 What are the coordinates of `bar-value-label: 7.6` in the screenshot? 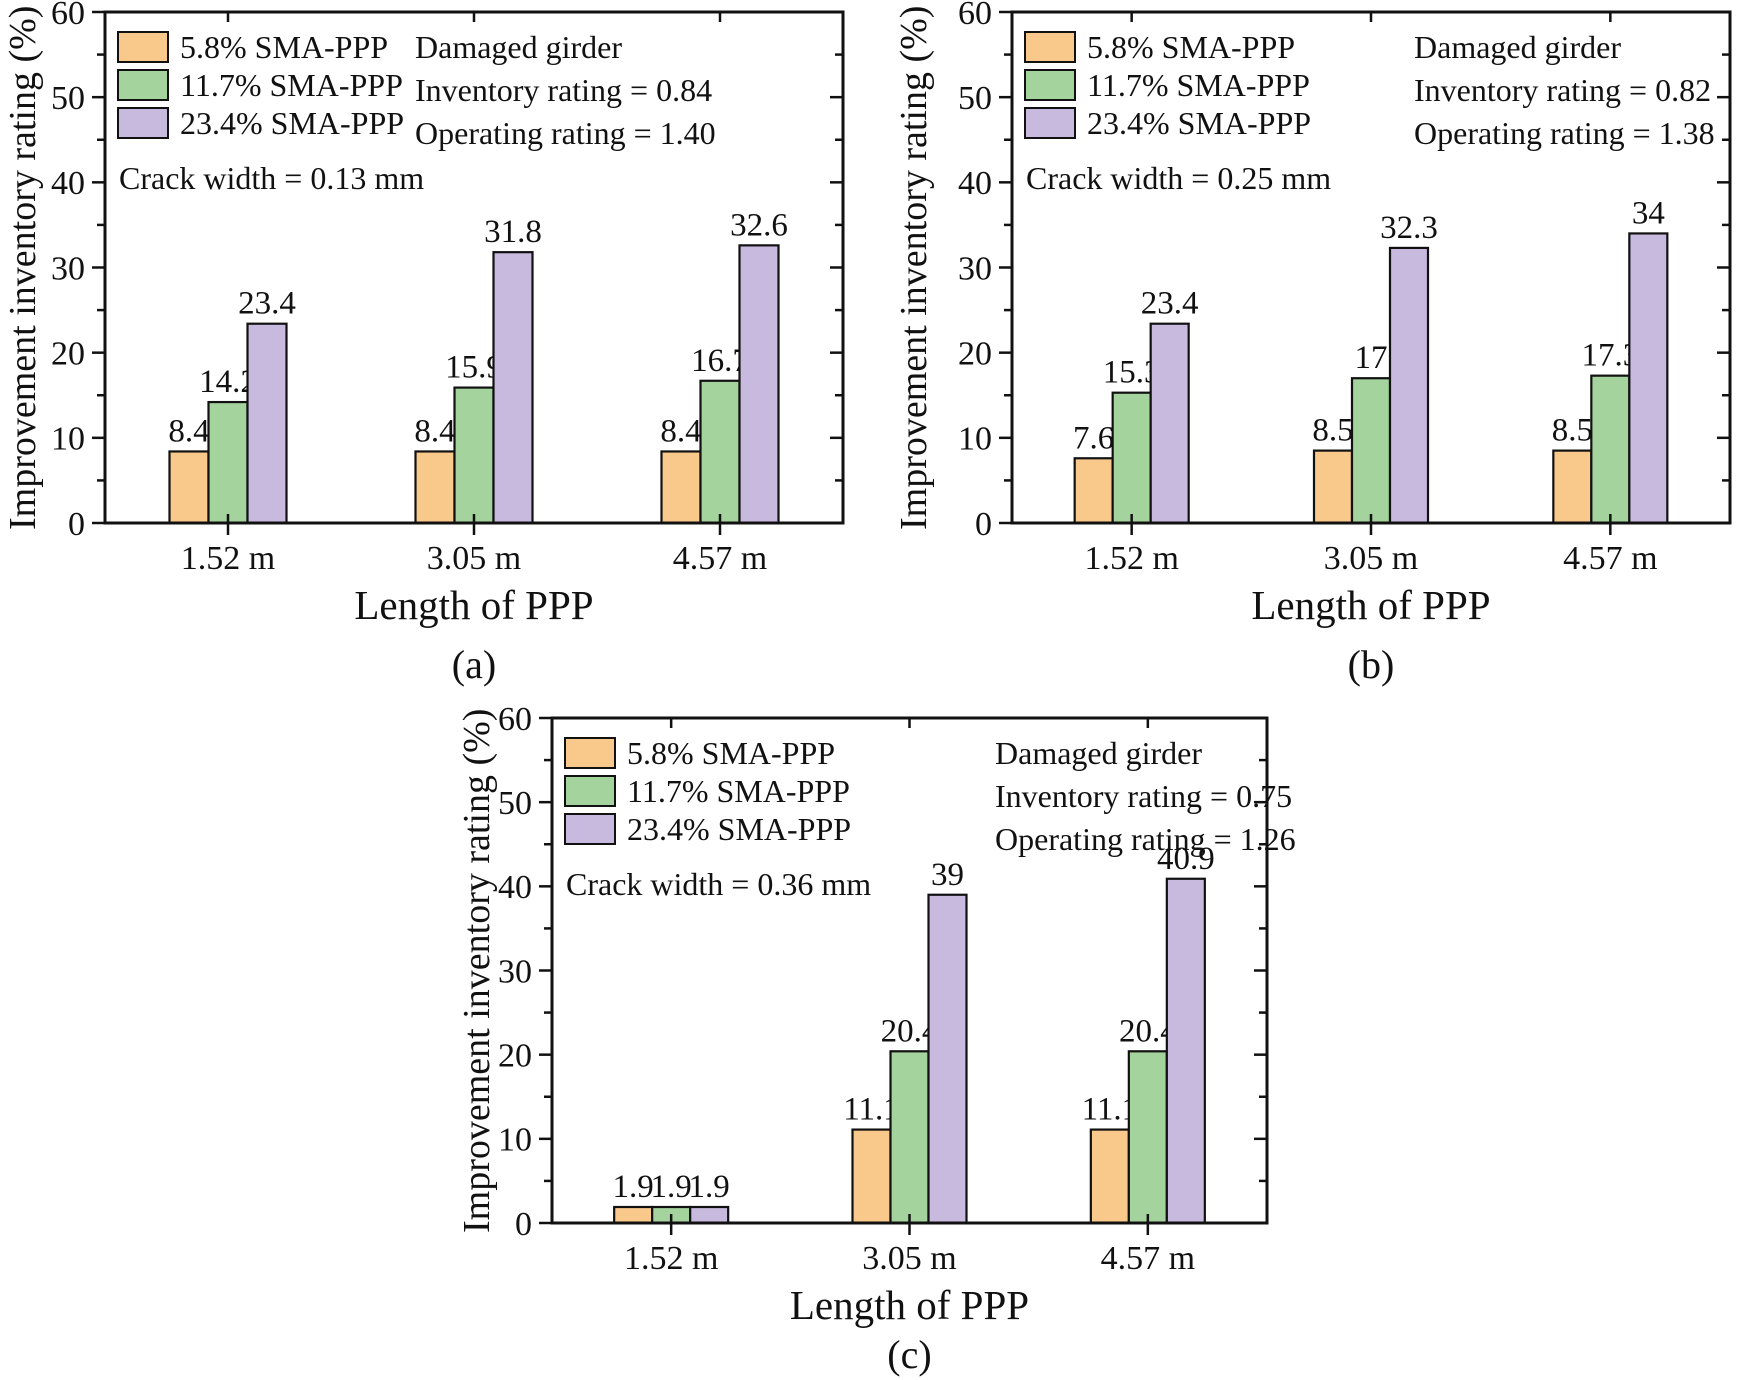 It's located at (1093, 438).